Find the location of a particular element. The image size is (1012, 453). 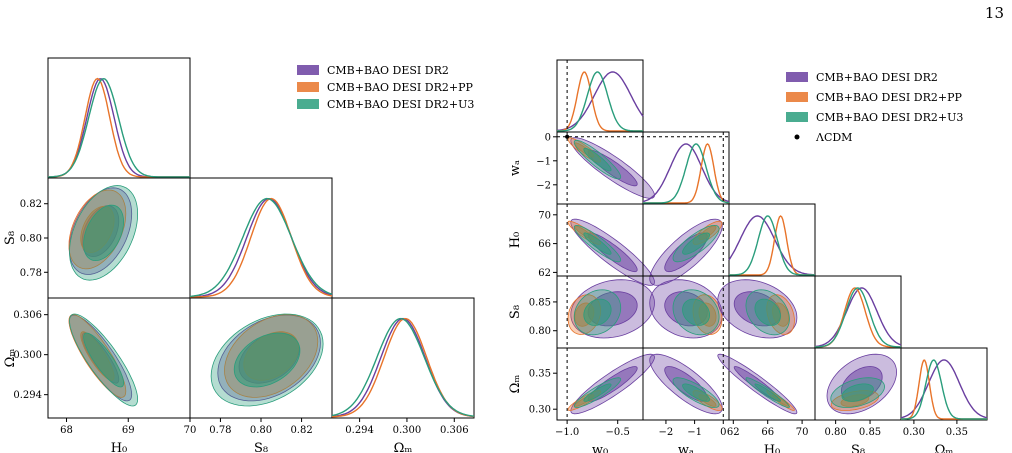

y-tick-label: −1 is located at coordinates (543, 161).